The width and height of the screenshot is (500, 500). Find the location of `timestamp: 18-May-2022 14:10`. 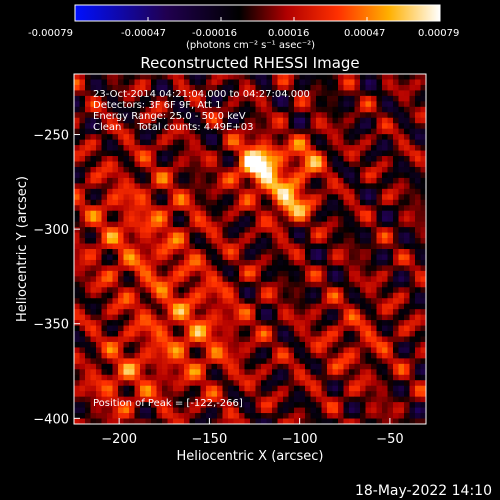

timestamp: 18-May-2022 14:10 is located at coordinates (423, 491).